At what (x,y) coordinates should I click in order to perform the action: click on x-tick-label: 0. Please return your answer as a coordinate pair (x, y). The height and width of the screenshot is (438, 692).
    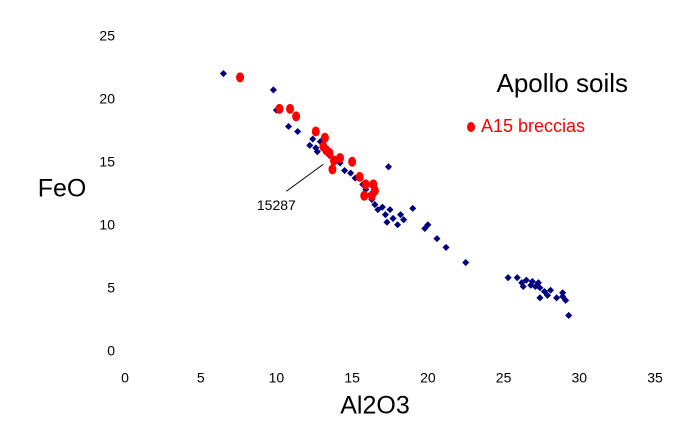
    Looking at the image, I should click on (125, 378).